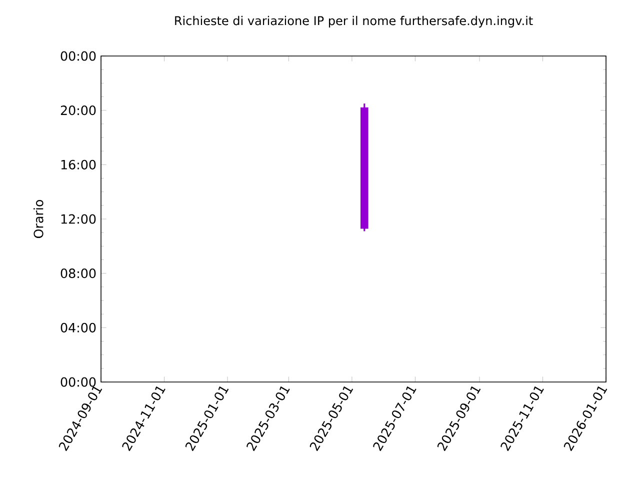  I want to click on chart-title: Richieste di variazione IP per il nome furthersafe.dyn.ingv.it, so click(354, 22).